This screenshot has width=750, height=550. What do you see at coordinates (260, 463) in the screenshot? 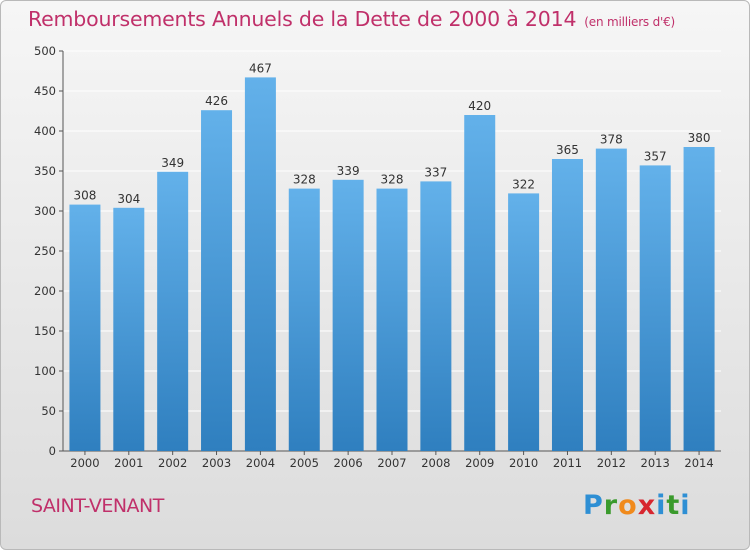
I see `x-tick-label: 2004` at bounding box center [260, 463].